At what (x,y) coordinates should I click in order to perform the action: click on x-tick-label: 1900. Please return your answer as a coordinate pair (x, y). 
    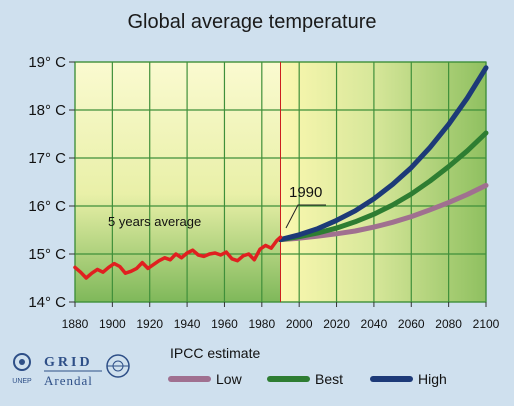
    Looking at the image, I should click on (112, 324).